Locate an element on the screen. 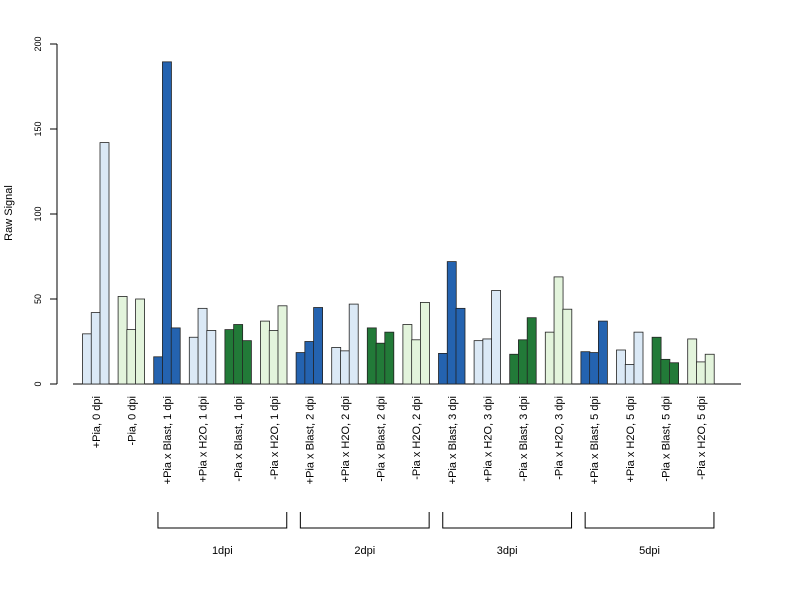 The height and width of the screenshot is (600, 800). x-tick-label: +Pia x H2O, 3 dpi is located at coordinates (488, 439).